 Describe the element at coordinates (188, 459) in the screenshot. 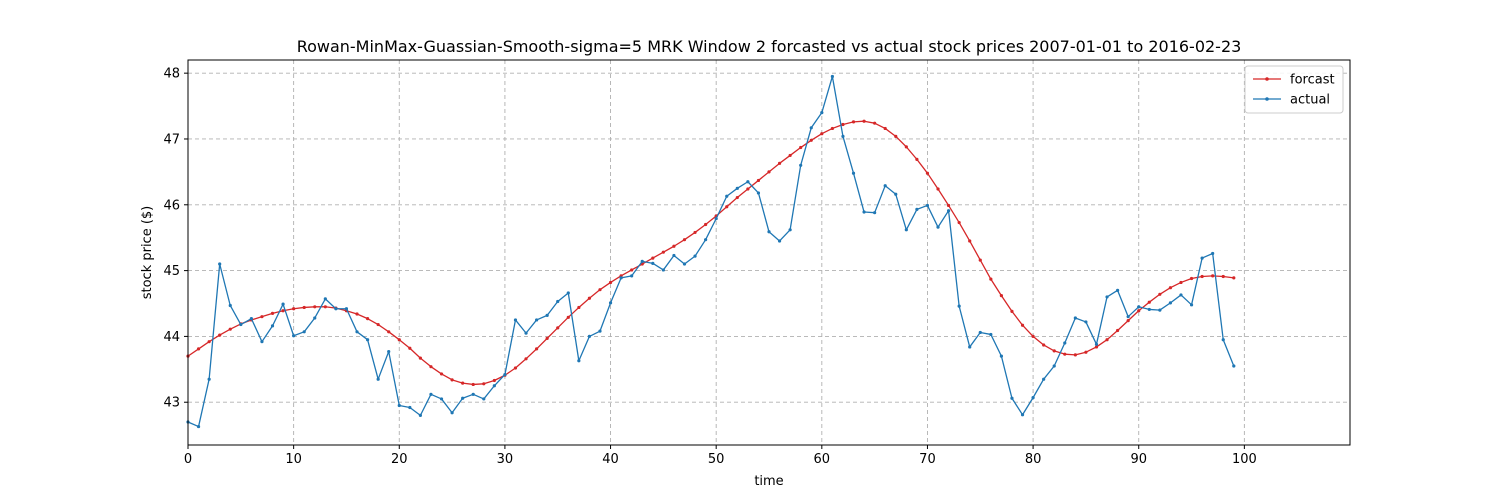

I see `x-tick-label: 0` at that location.